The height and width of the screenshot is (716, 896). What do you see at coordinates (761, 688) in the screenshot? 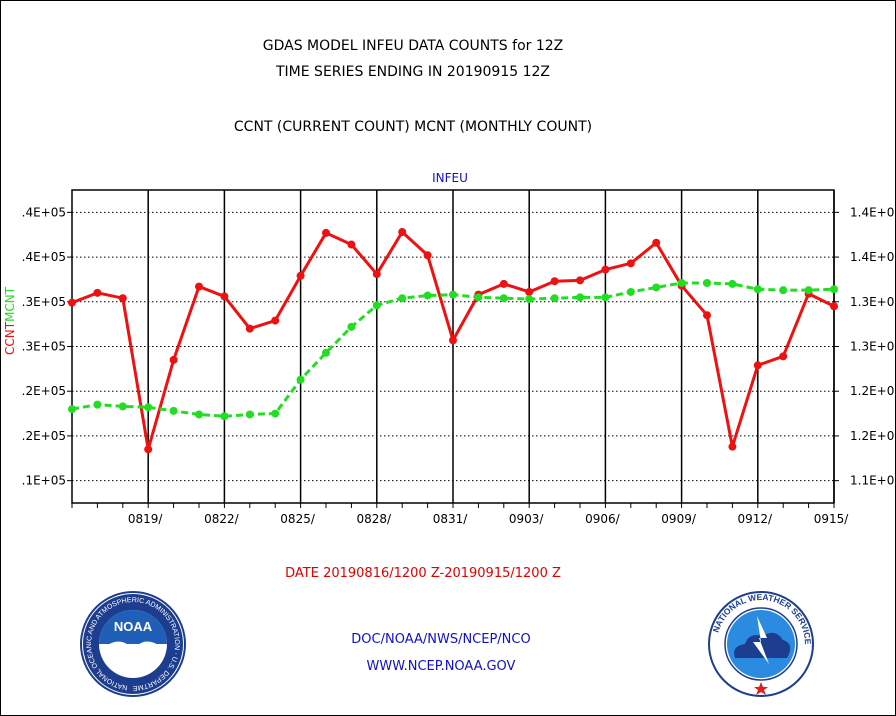
I see `star-icon` at bounding box center [761, 688].